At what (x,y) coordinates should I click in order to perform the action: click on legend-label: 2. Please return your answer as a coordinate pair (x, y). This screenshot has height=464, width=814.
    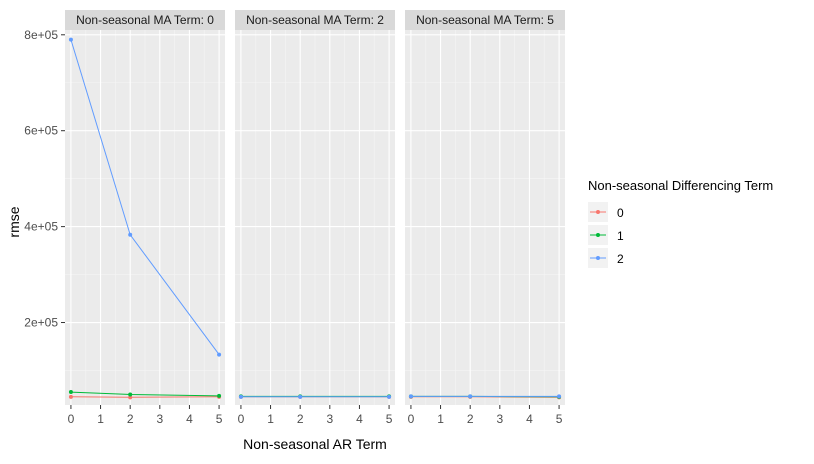
    Looking at the image, I should click on (620, 259).